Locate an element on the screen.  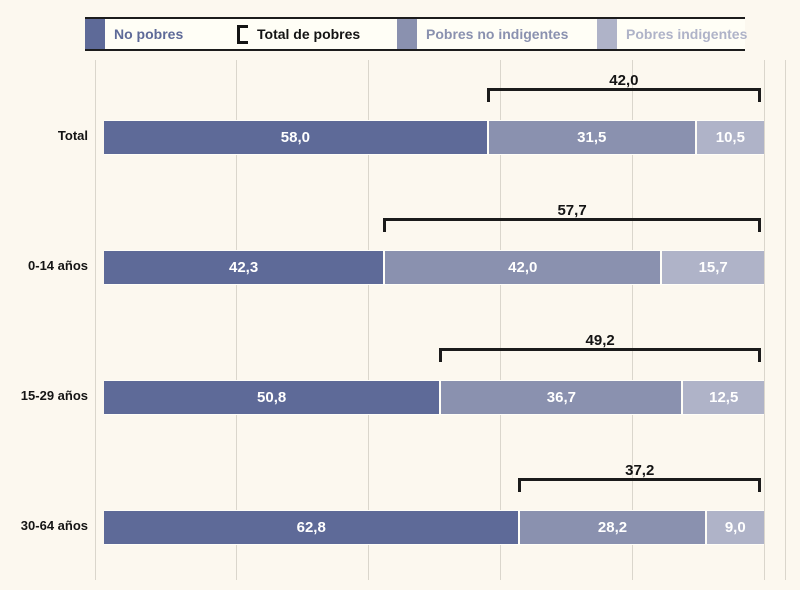
bar-segment-no-pobres: 58,0 is located at coordinates (295, 137).